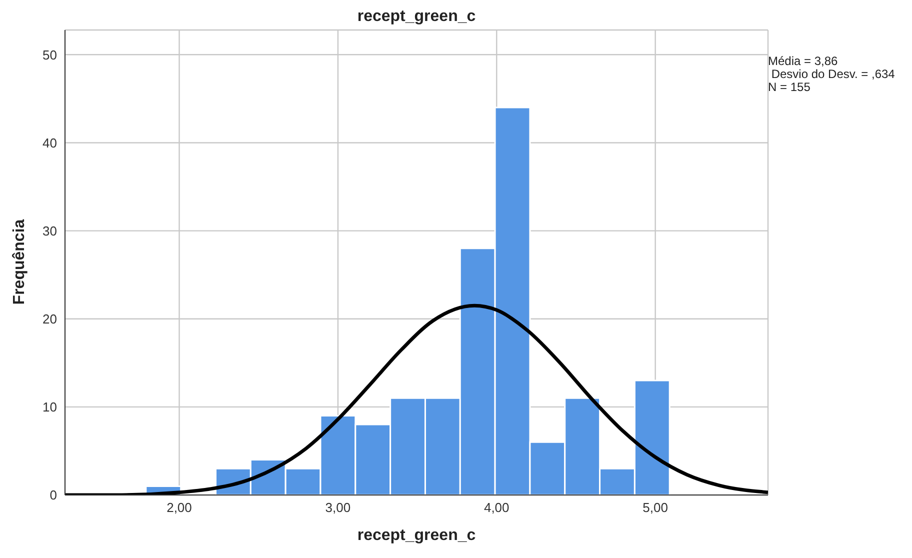 This screenshot has width=912, height=558. Describe the element at coordinates (49, 318) in the screenshot. I see `y-tick-label: 20` at that location.